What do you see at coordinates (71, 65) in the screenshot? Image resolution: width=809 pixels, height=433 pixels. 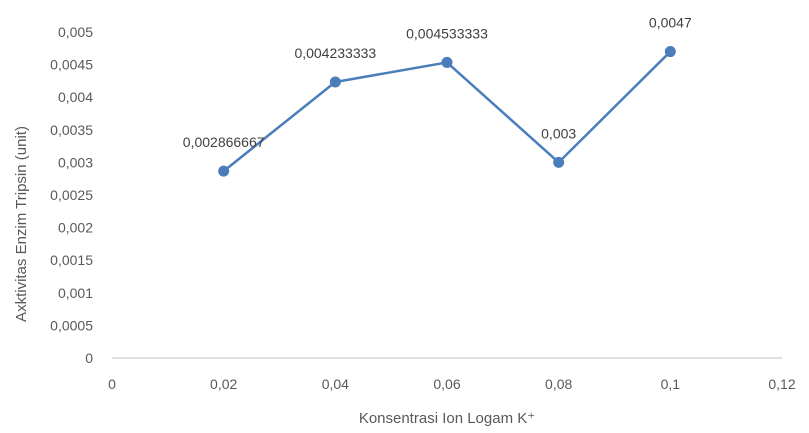 I see `y-tick-label: 0,0045` at bounding box center [71, 65].